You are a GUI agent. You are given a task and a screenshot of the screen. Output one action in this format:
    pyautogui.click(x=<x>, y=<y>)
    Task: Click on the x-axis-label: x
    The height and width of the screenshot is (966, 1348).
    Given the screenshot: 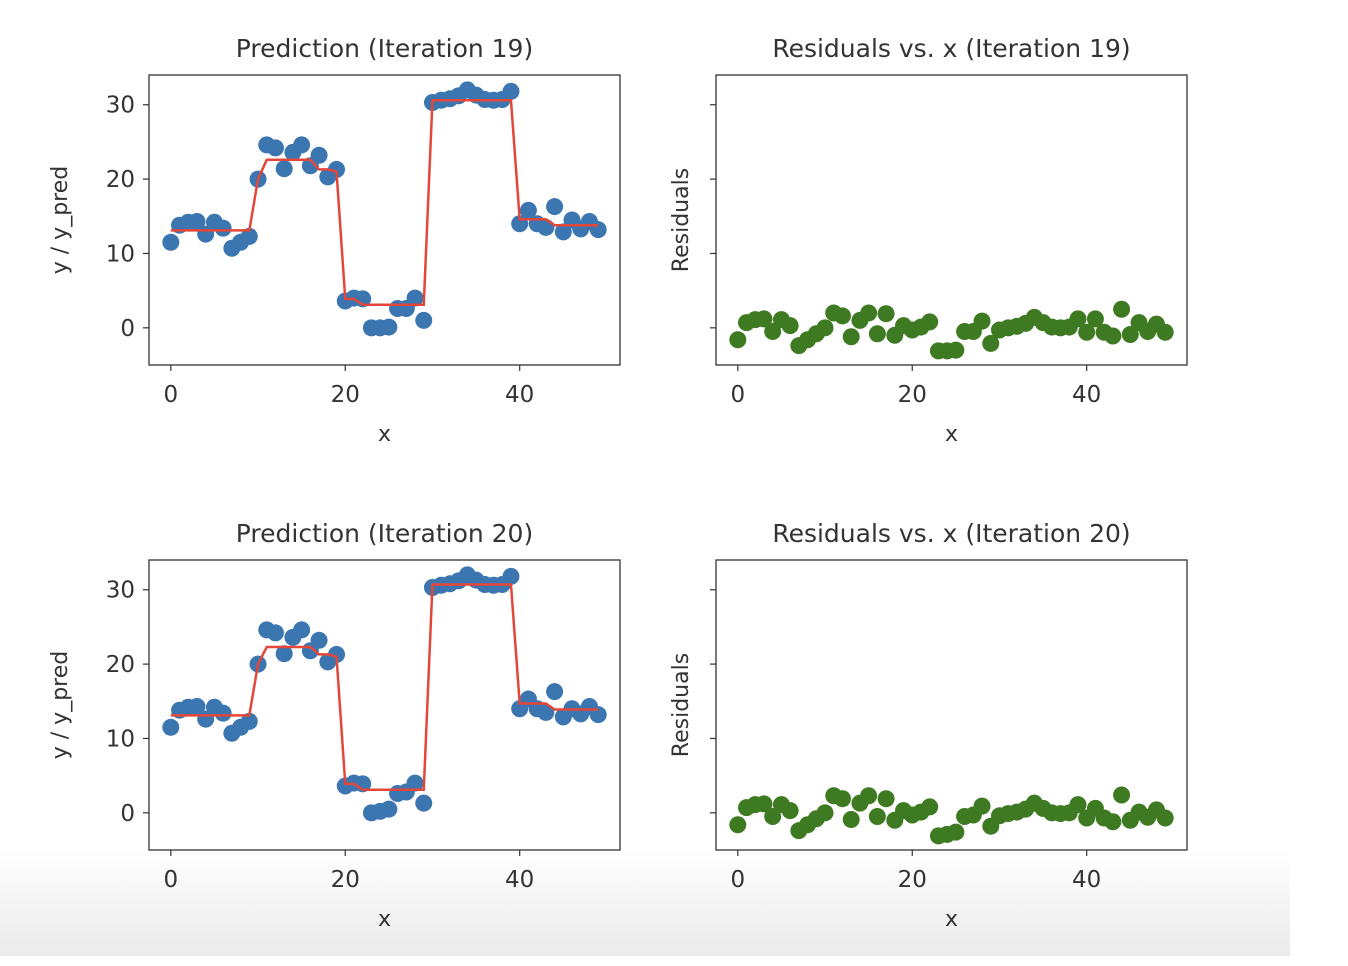 What is the action you would take?
    pyautogui.click(x=951, y=919)
    